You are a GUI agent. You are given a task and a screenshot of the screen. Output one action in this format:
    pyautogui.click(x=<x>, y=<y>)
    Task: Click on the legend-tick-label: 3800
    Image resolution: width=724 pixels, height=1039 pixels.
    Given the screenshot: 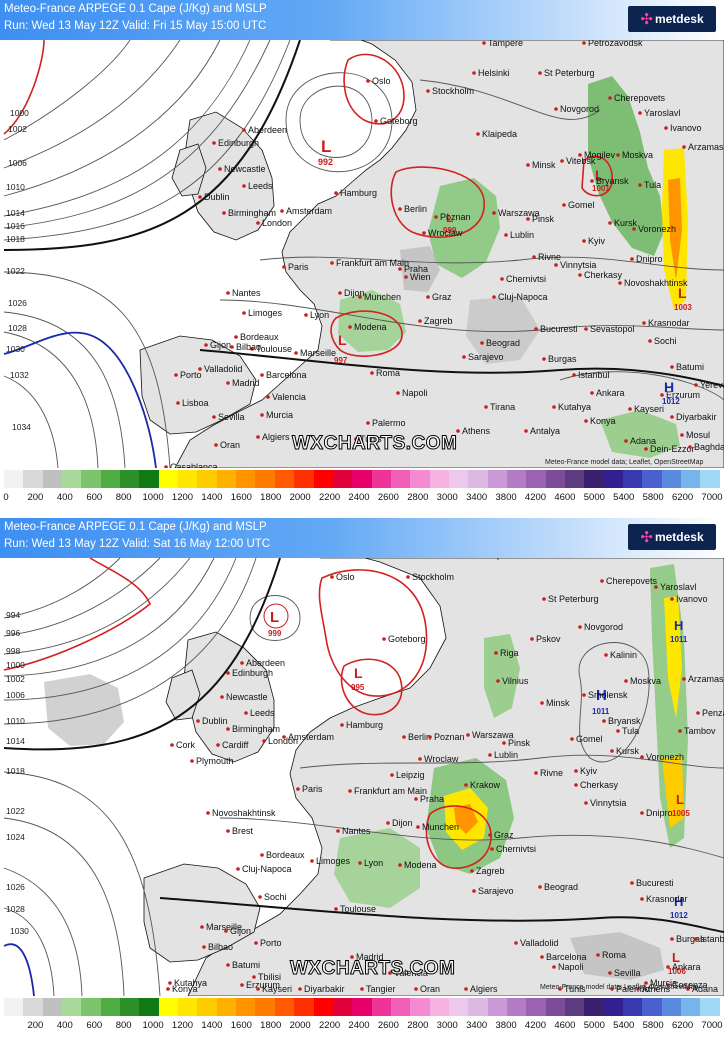 What is the action you would take?
    pyautogui.click(x=506, y=1025)
    